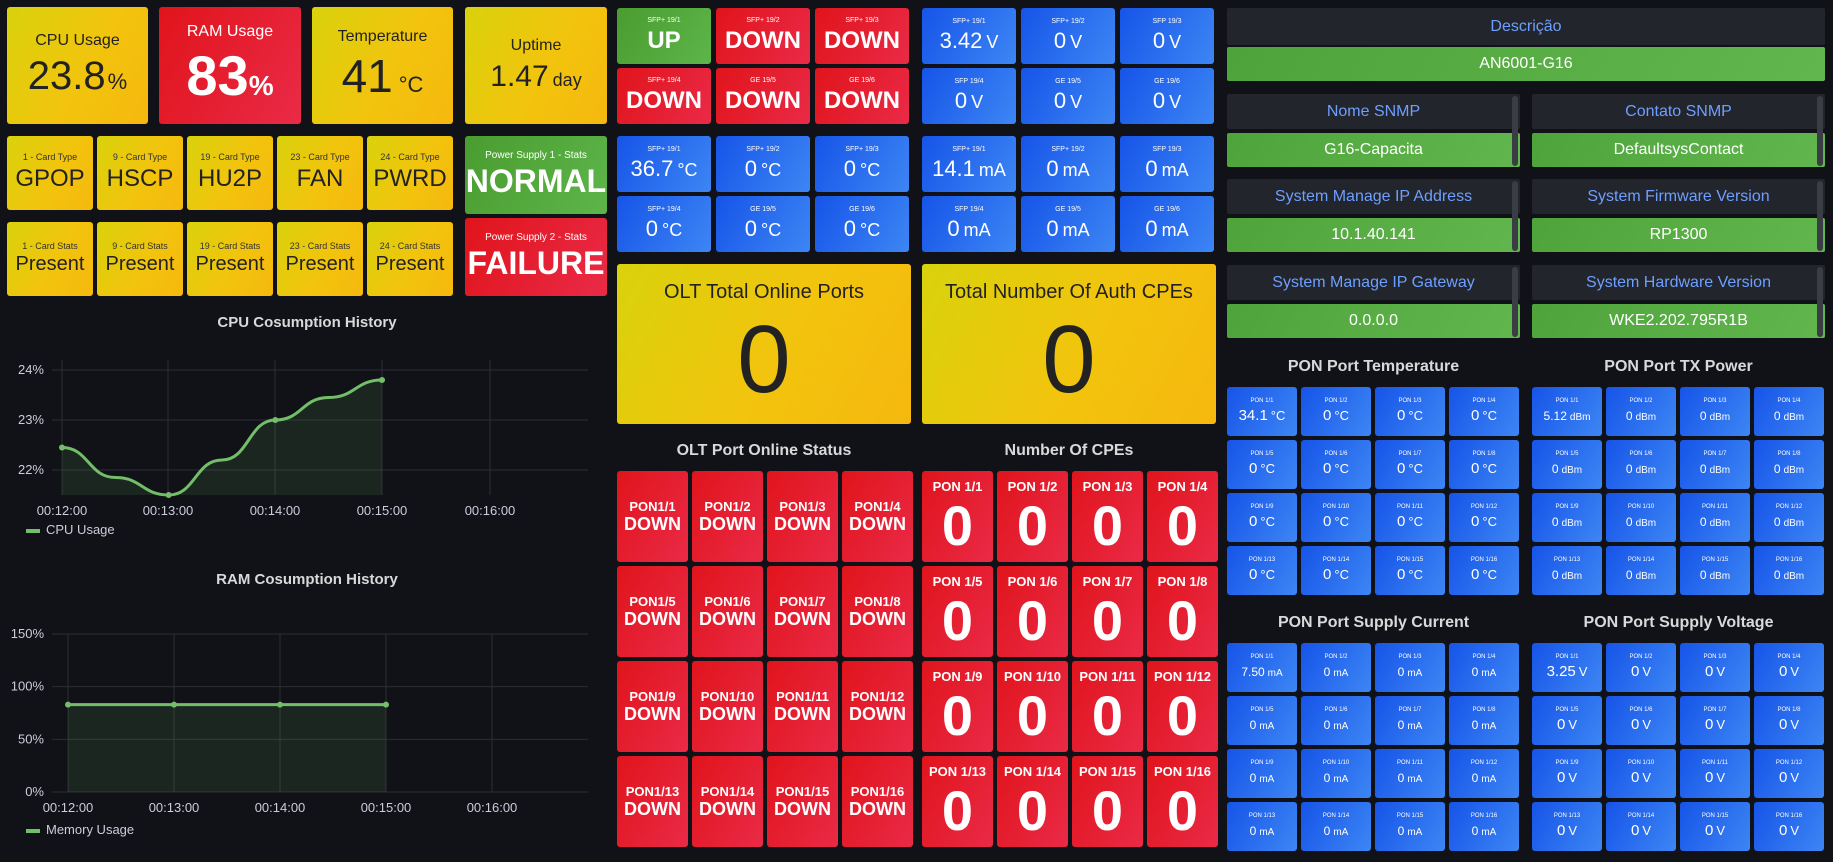 Image resolution: width=1833 pixels, height=862 pixels. Describe the element at coordinates (1262, 411) in the screenshot. I see `pon-temp-tile: PON 1/1 34.1 °C` at that location.